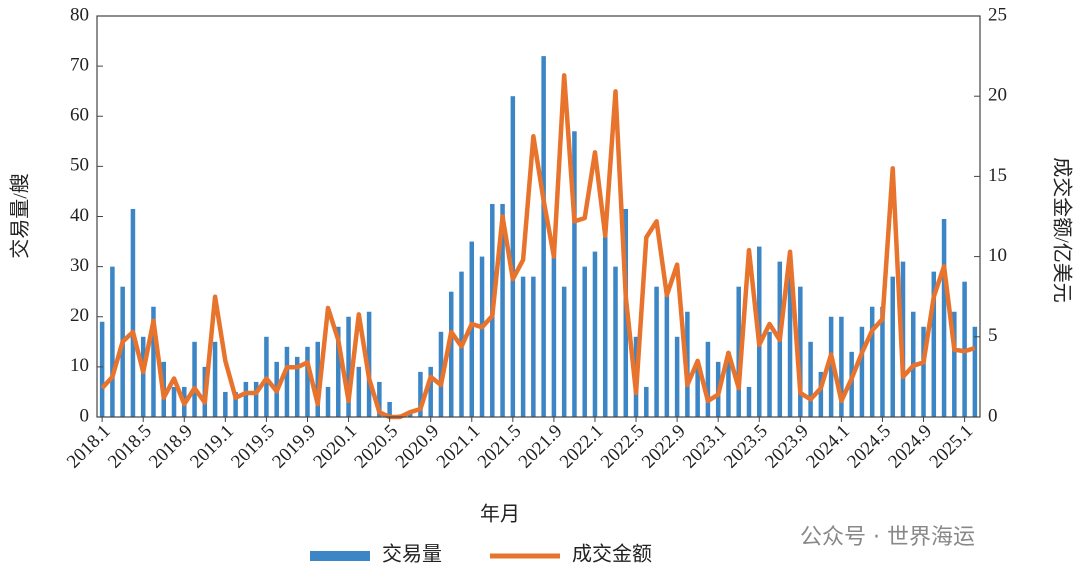 The width and height of the screenshot is (1080, 581). I want to click on x-tick-label: 2021.5, so click(500, 447).